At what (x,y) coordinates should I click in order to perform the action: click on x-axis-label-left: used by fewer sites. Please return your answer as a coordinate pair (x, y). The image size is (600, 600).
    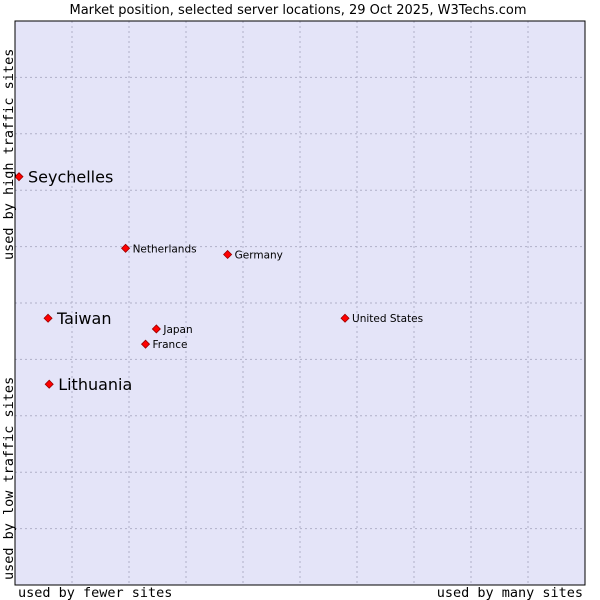
    Looking at the image, I should click on (95, 592).